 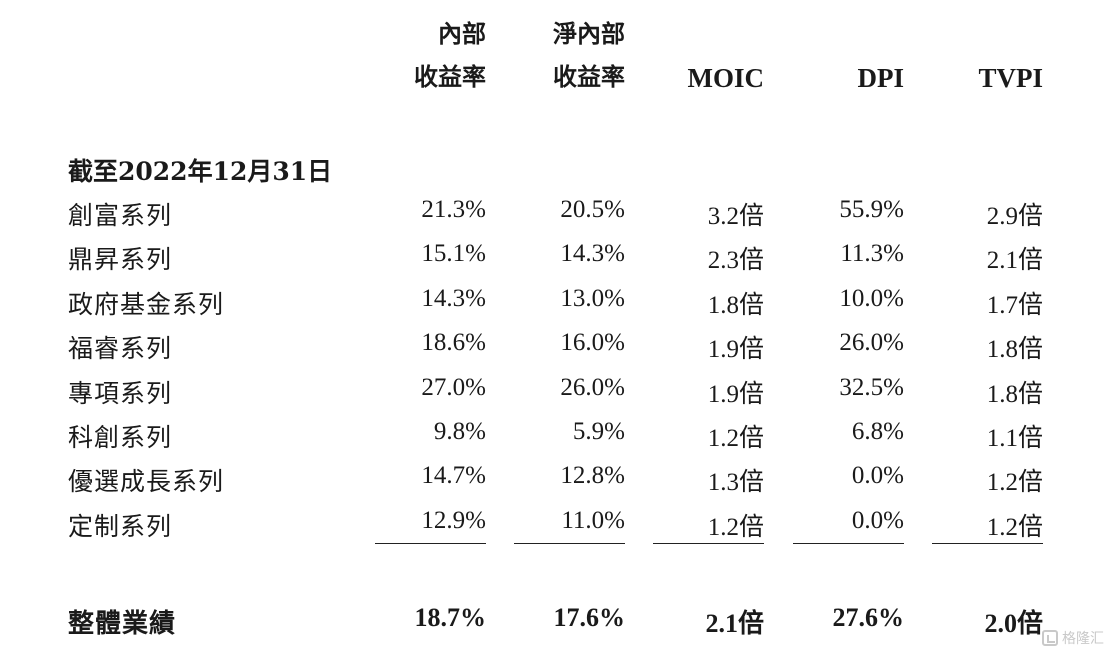 What do you see at coordinates (1014, 260) in the screenshot?
I see `cell-tvpi: 2.1倍` at bounding box center [1014, 260].